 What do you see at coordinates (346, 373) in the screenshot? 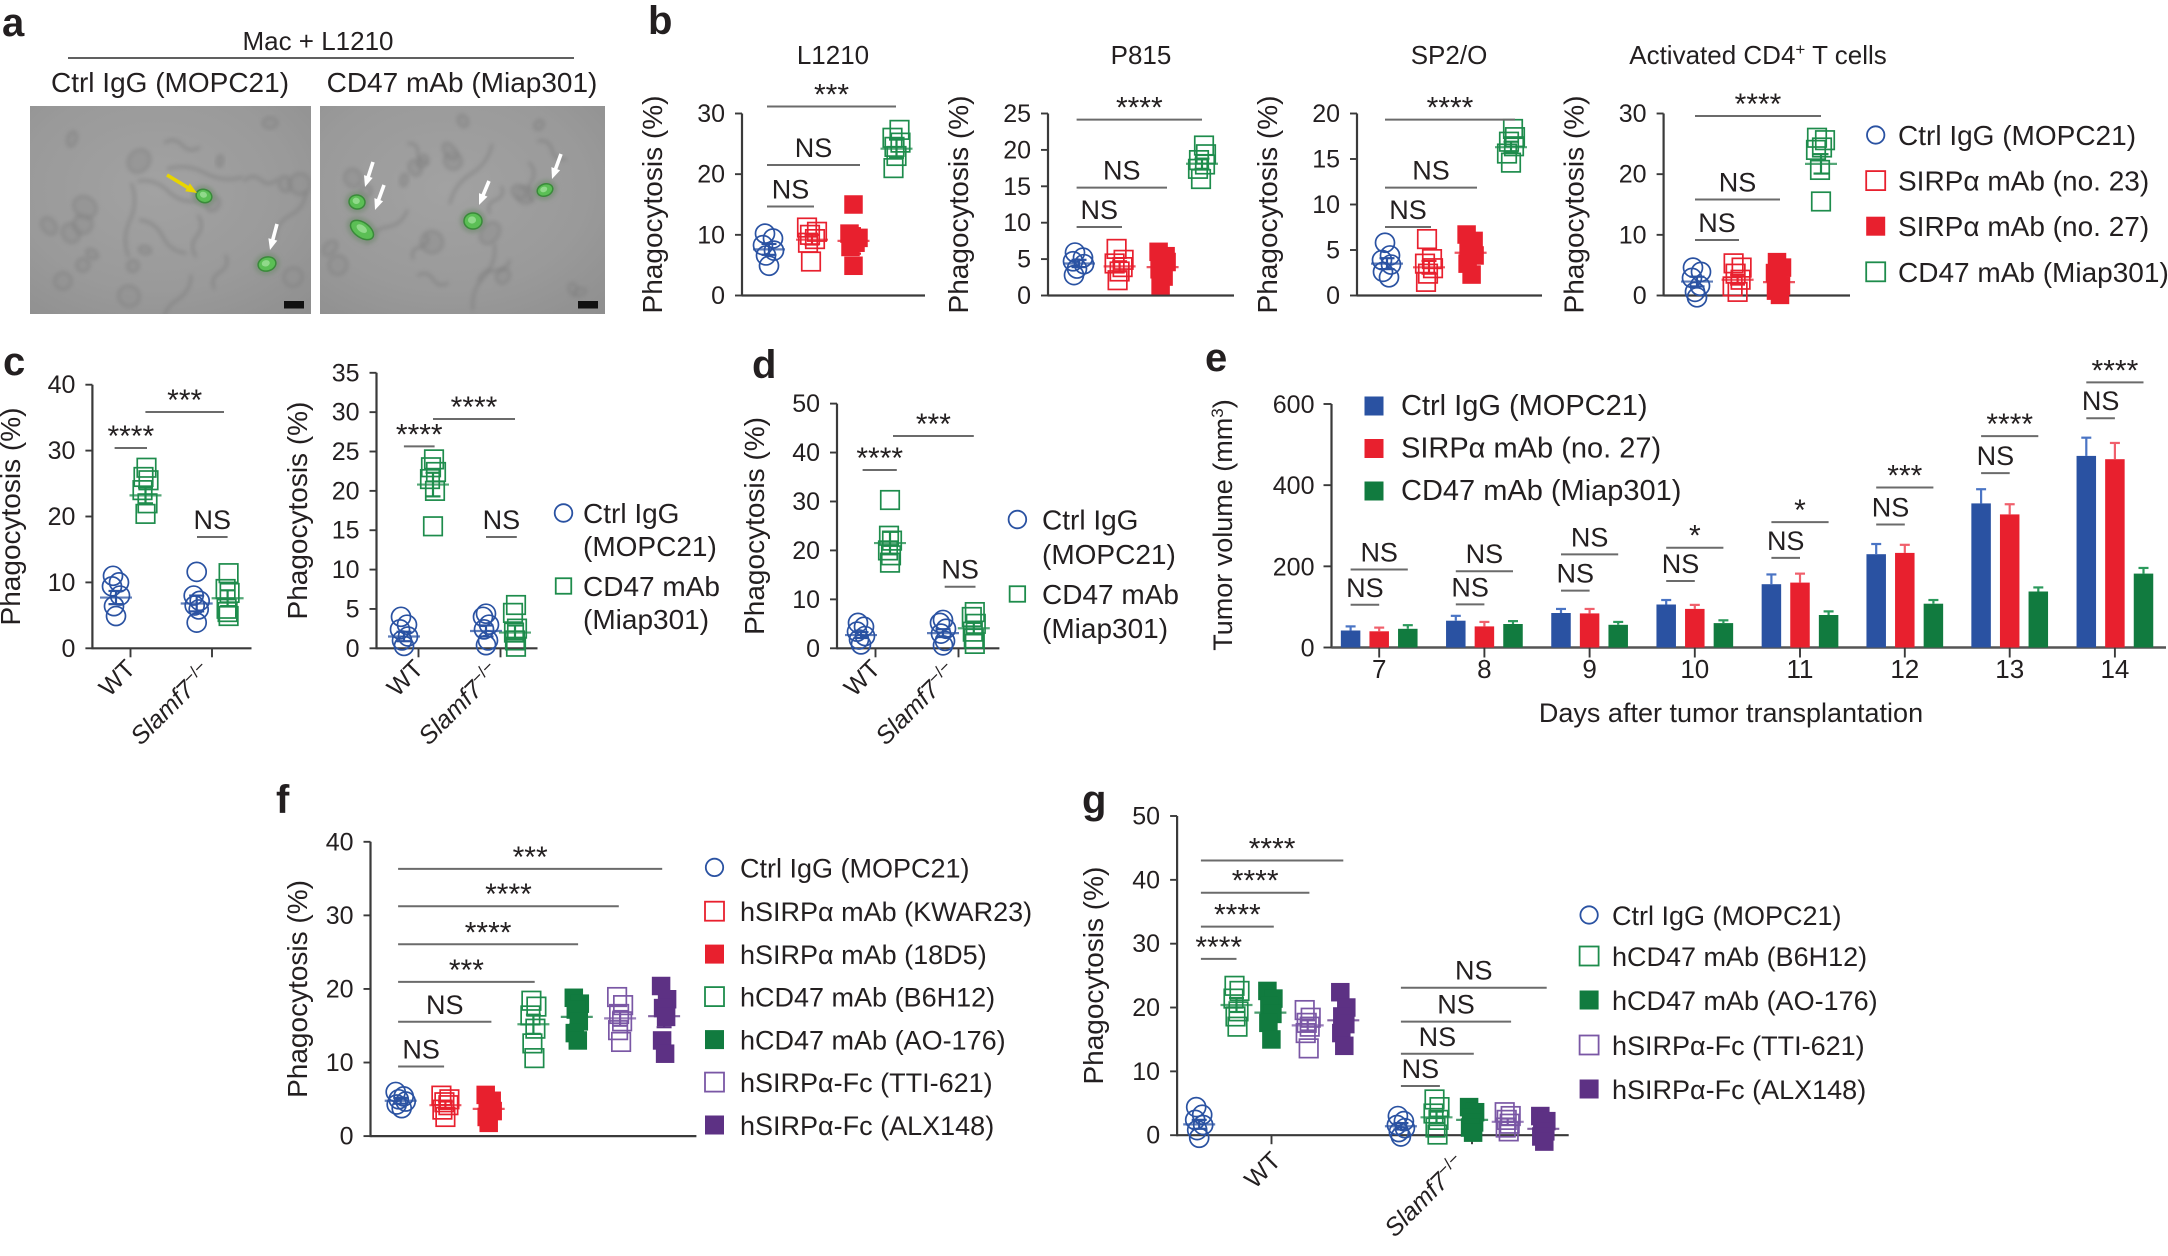
I see `svg-text: 35` at bounding box center [346, 373].